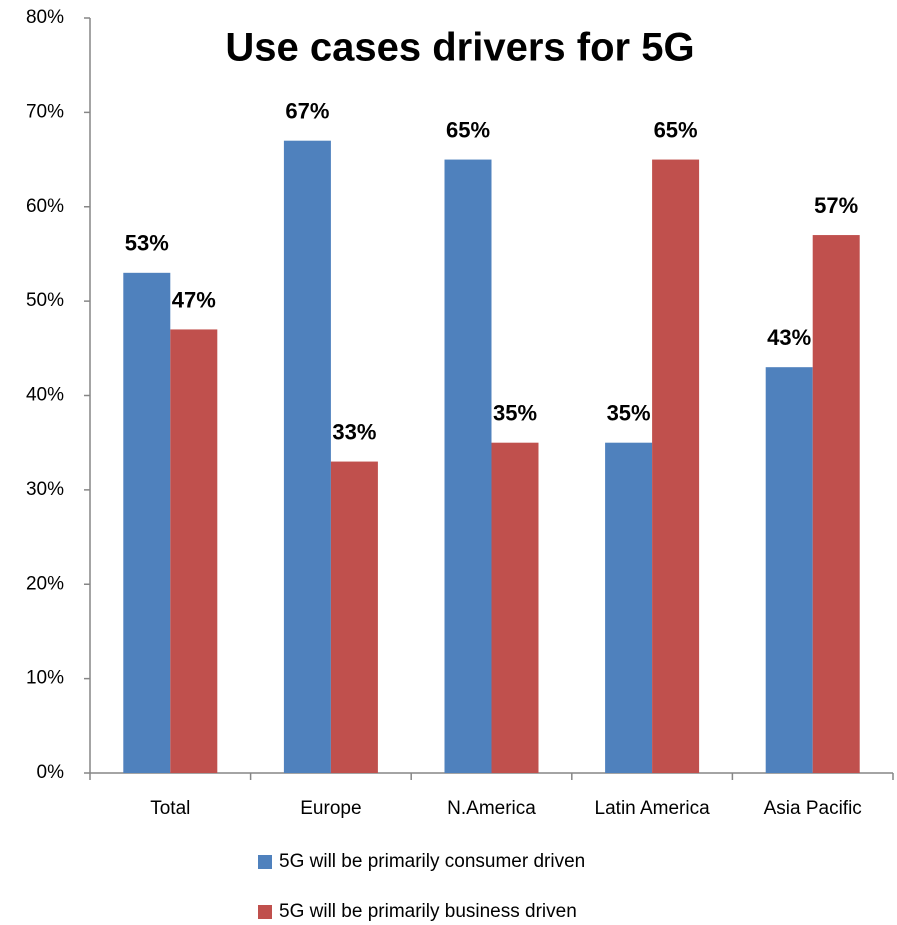  I want to click on y-tick-label: 10%, so click(45, 678).